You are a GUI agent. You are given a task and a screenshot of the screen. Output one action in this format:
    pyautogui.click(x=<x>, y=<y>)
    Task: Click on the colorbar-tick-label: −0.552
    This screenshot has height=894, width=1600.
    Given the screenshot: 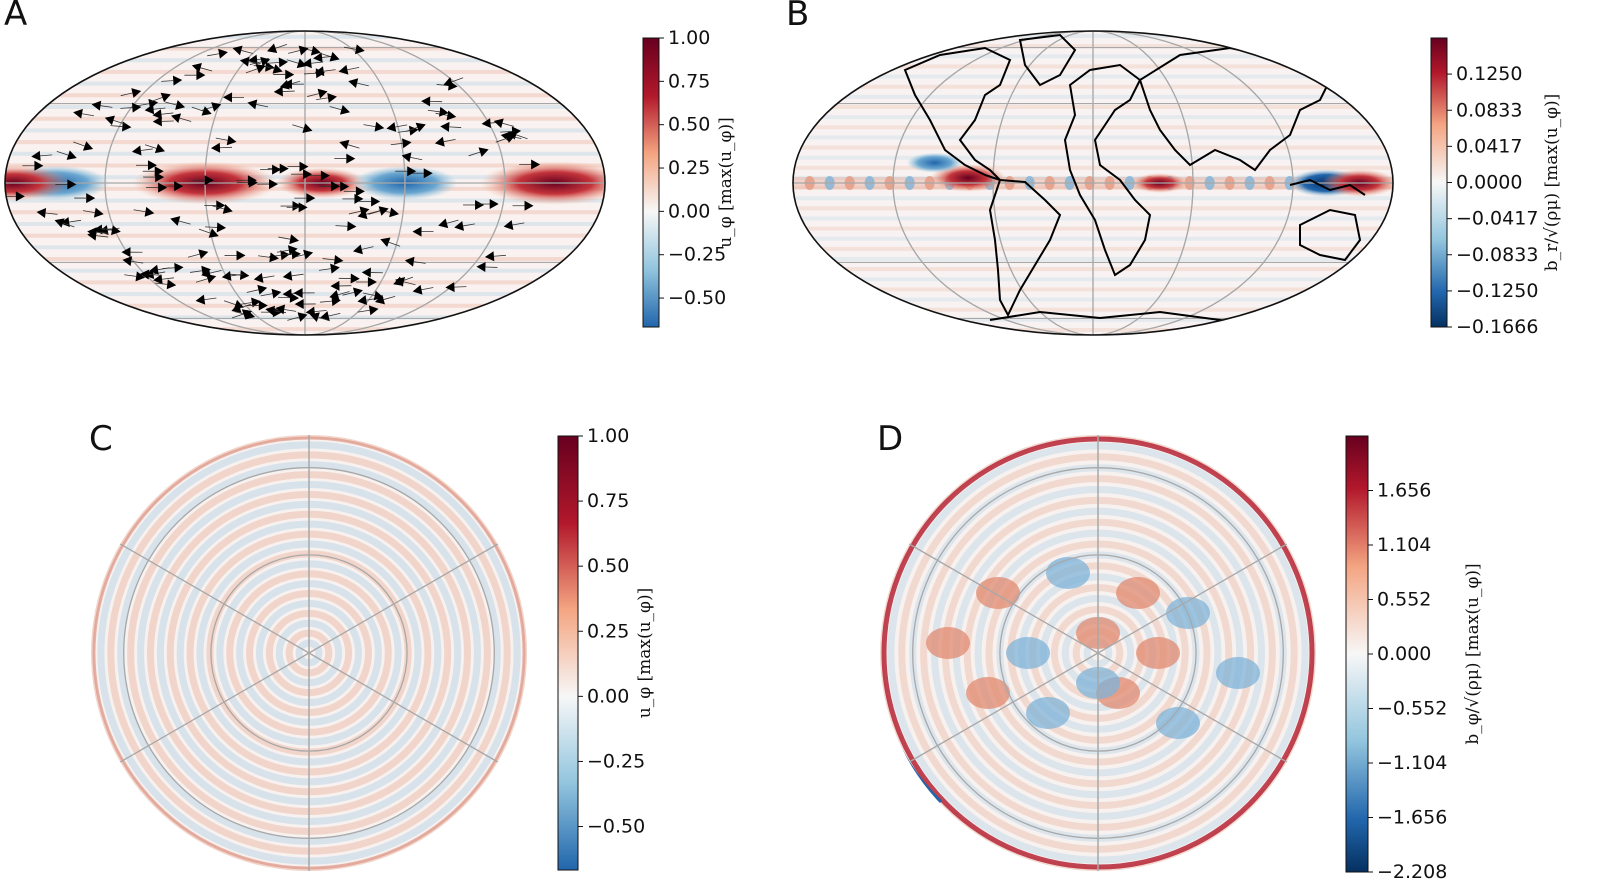 What is the action you would take?
    pyautogui.click(x=1412, y=709)
    